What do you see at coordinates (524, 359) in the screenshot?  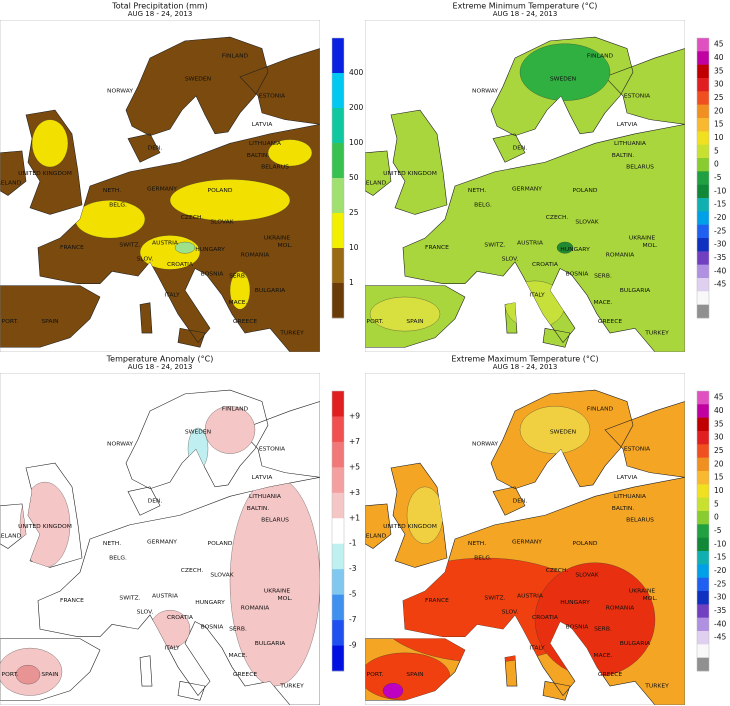 I see `panel-title: Extreme Maximum Temperature (°C)` at bounding box center [524, 359].